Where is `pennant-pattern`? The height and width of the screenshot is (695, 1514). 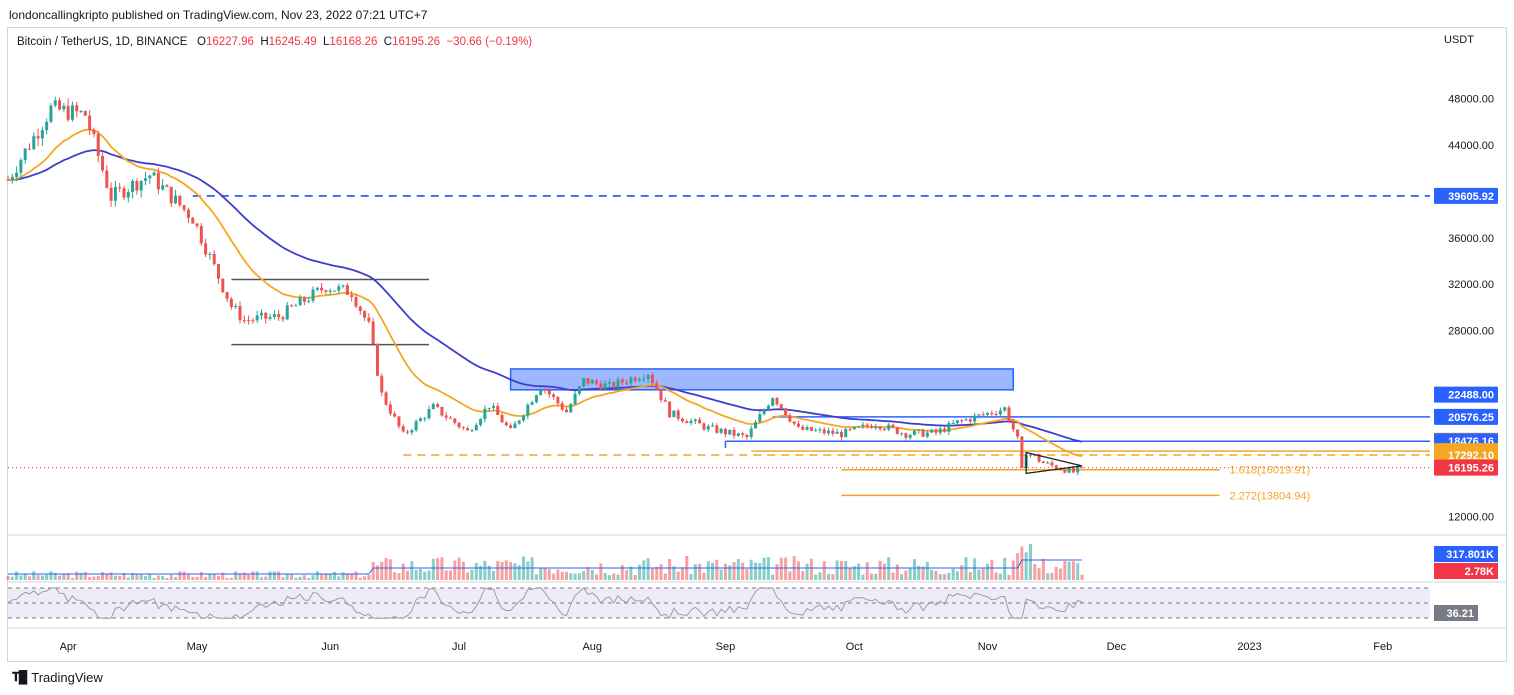
pennant-pattern is located at coordinates (1054, 463).